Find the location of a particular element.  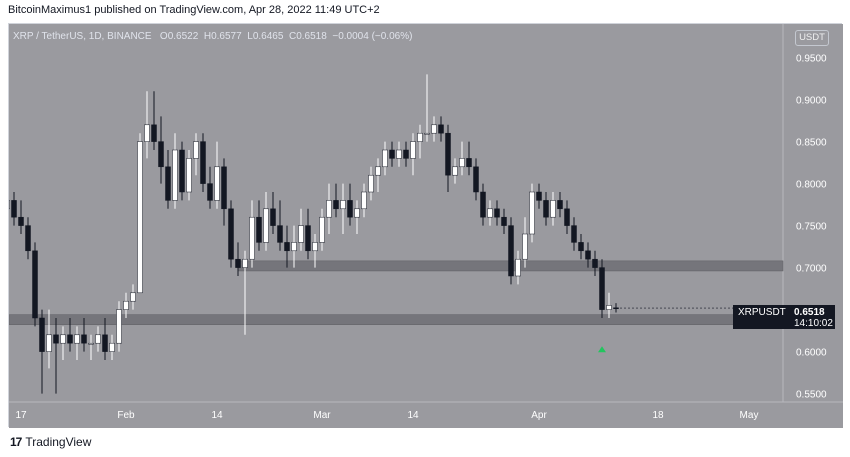

last-price-symbol: XRPUSDT is located at coordinates (762, 312).